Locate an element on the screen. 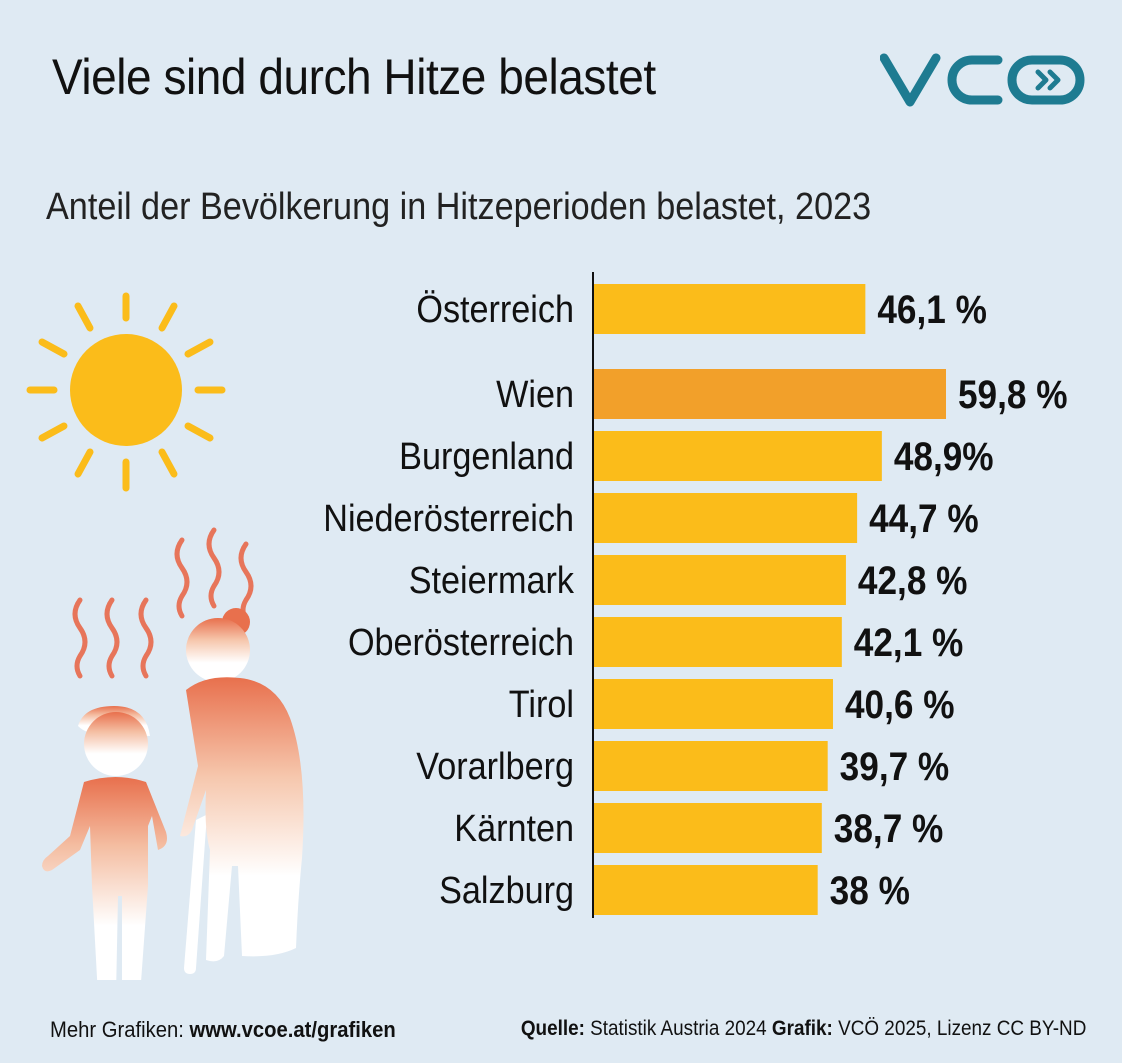  value-label: 39,7 % is located at coordinates (895, 766).